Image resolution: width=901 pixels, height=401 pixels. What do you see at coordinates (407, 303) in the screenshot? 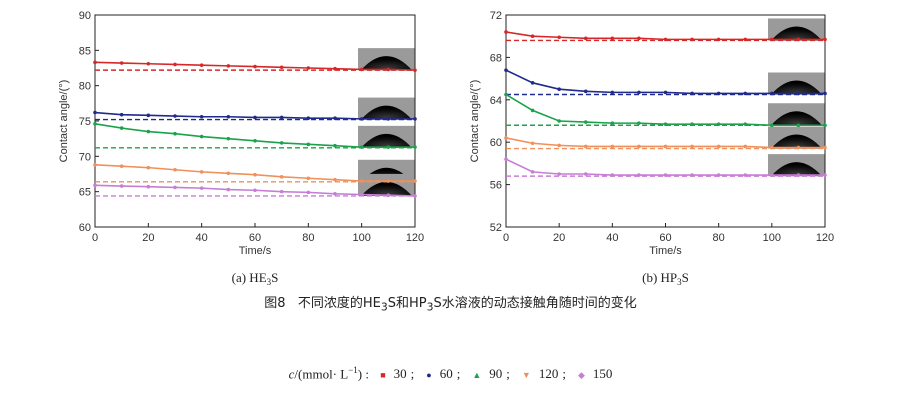
I see `caption-text-mid: S和HP` at bounding box center [407, 303].